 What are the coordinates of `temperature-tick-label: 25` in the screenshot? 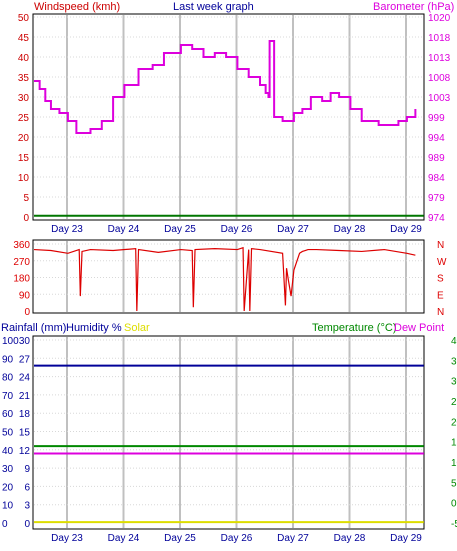 It's located at (454, 402).